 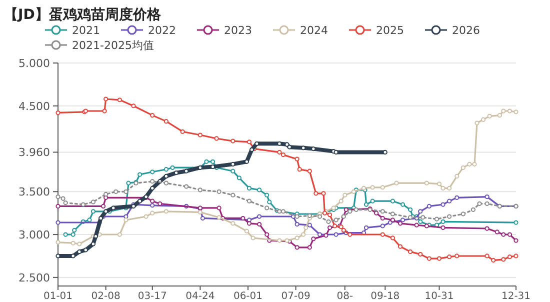 I want to click on y-tick-label: 3.000, so click(x=34, y=235).